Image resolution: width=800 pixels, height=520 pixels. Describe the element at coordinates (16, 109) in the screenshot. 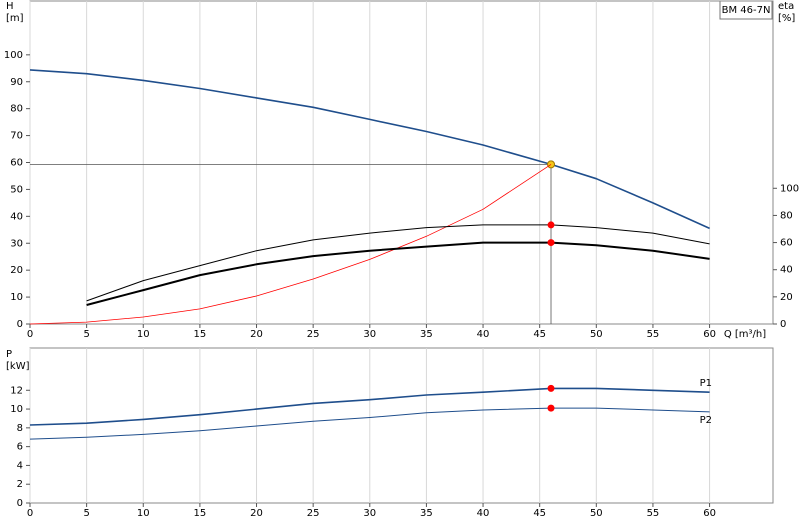

I see `y-tick-label: 80` at that location.